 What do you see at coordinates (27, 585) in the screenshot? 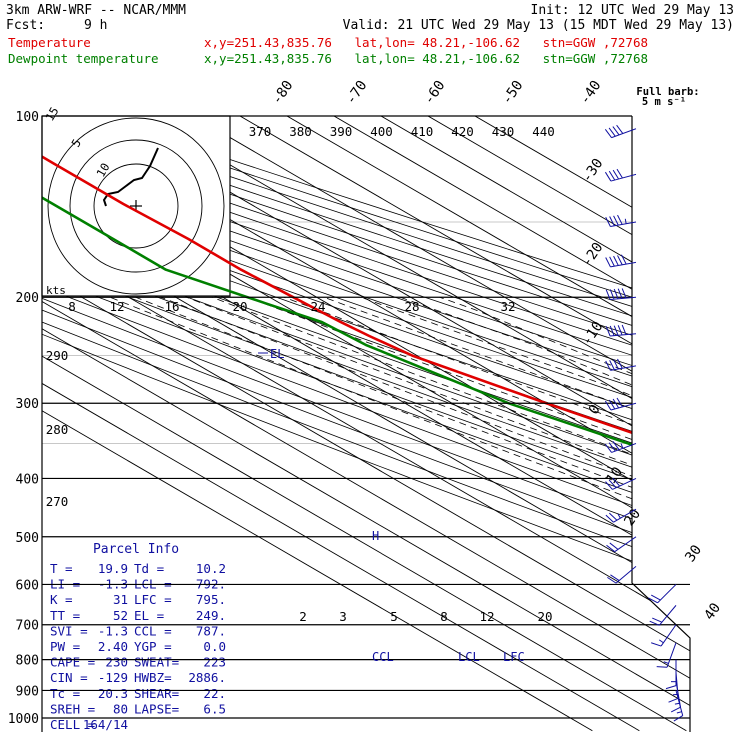
I see `pressure-tick-label: 600` at bounding box center [27, 585].